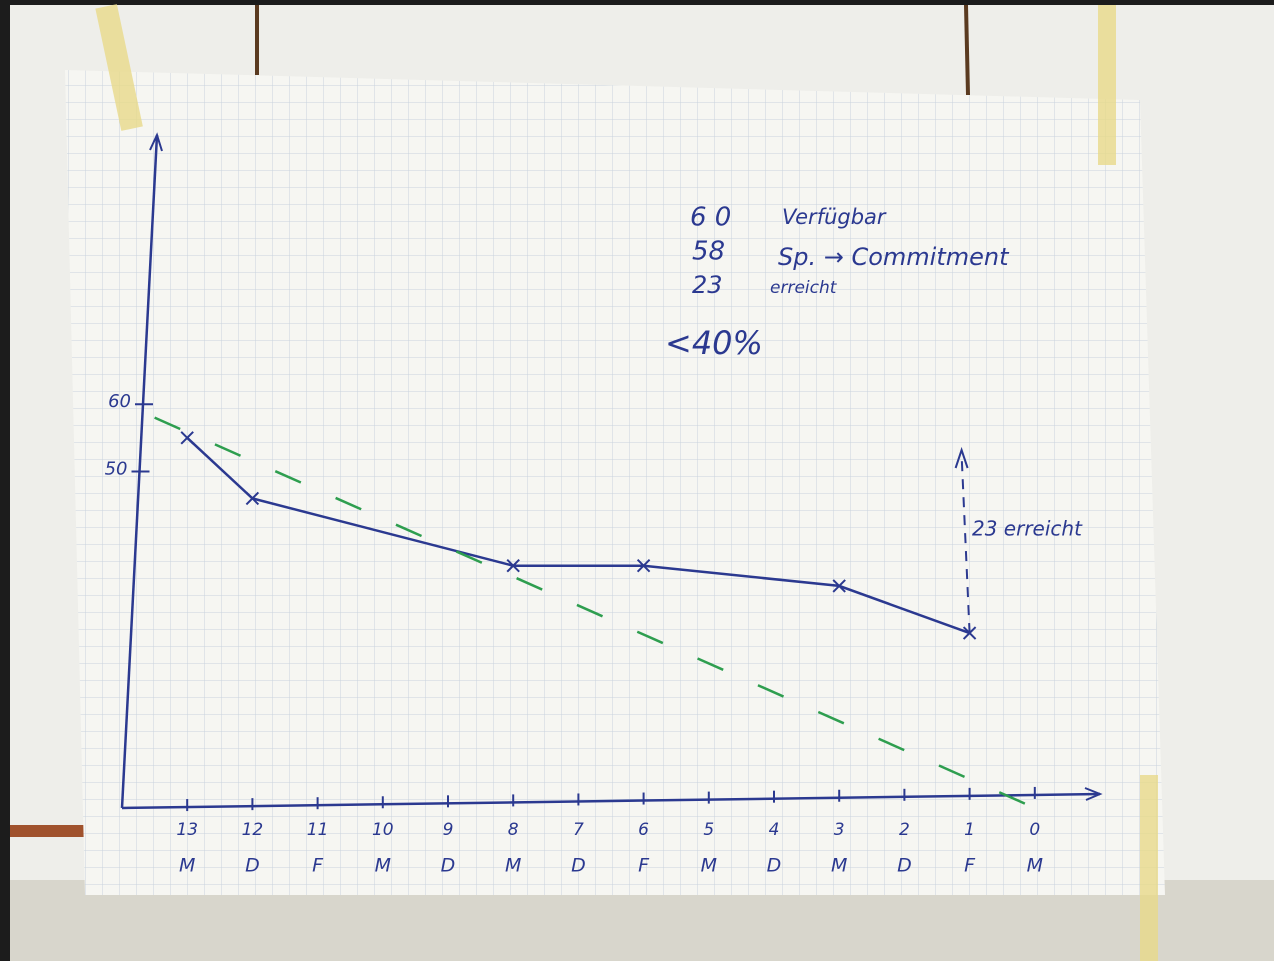 The image size is (1274, 961). Describe the element at coordinates (643, 830) in the screenshot. I see `x-tick-label: 6` at that location.